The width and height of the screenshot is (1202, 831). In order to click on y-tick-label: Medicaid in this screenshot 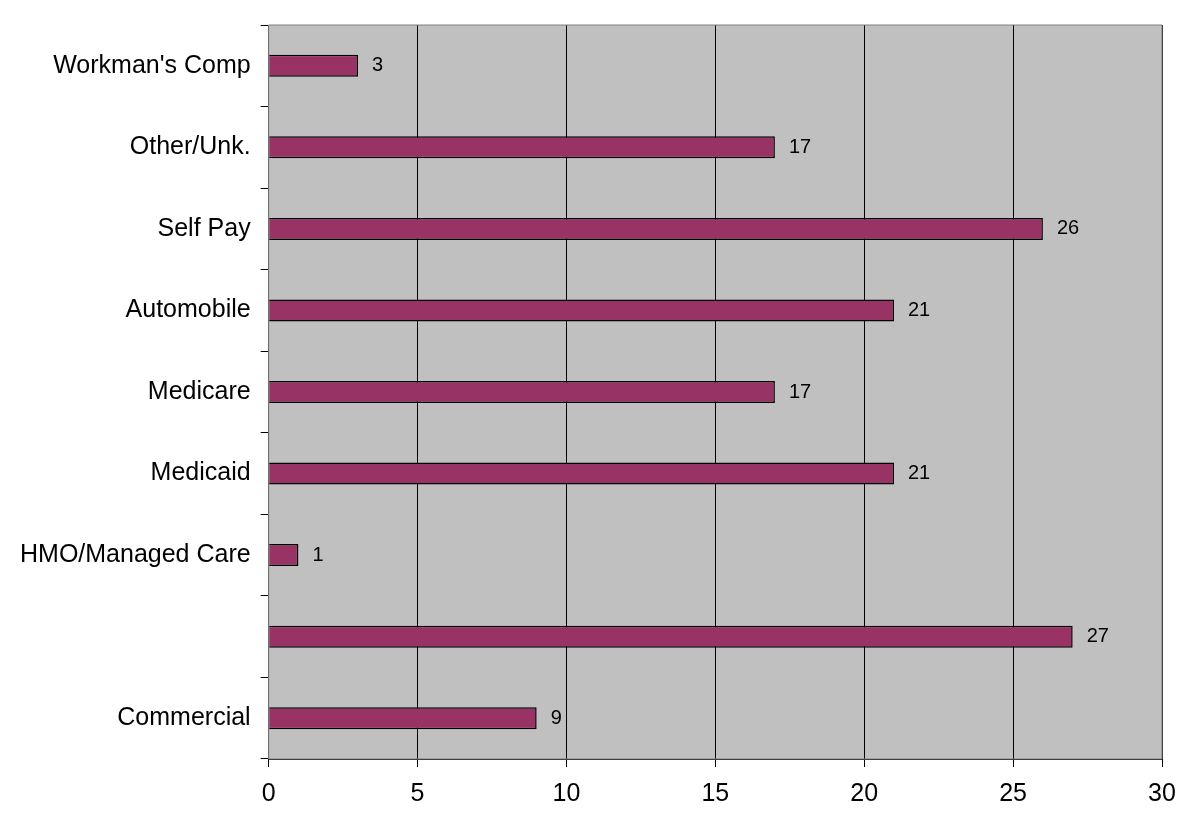, I will do `click(200, 471)`.